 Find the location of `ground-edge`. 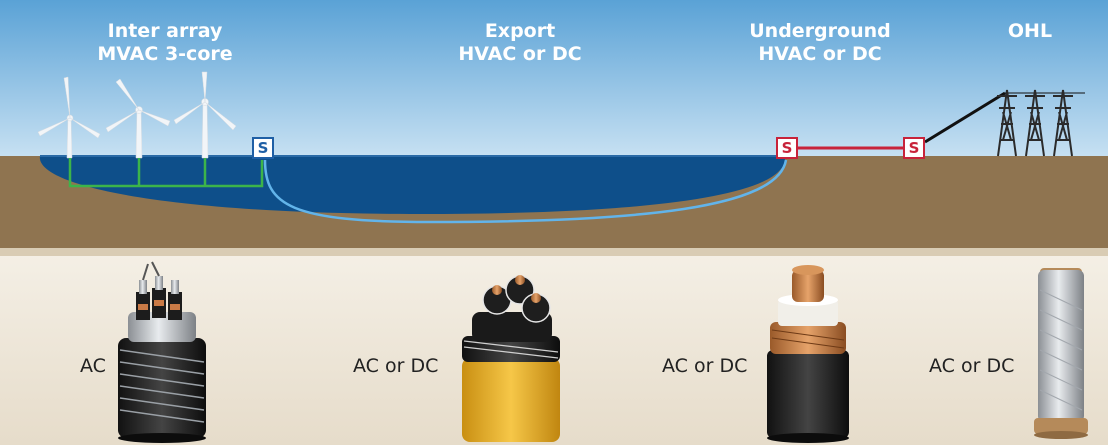

ground-edge is located at coordinates (554, 252).